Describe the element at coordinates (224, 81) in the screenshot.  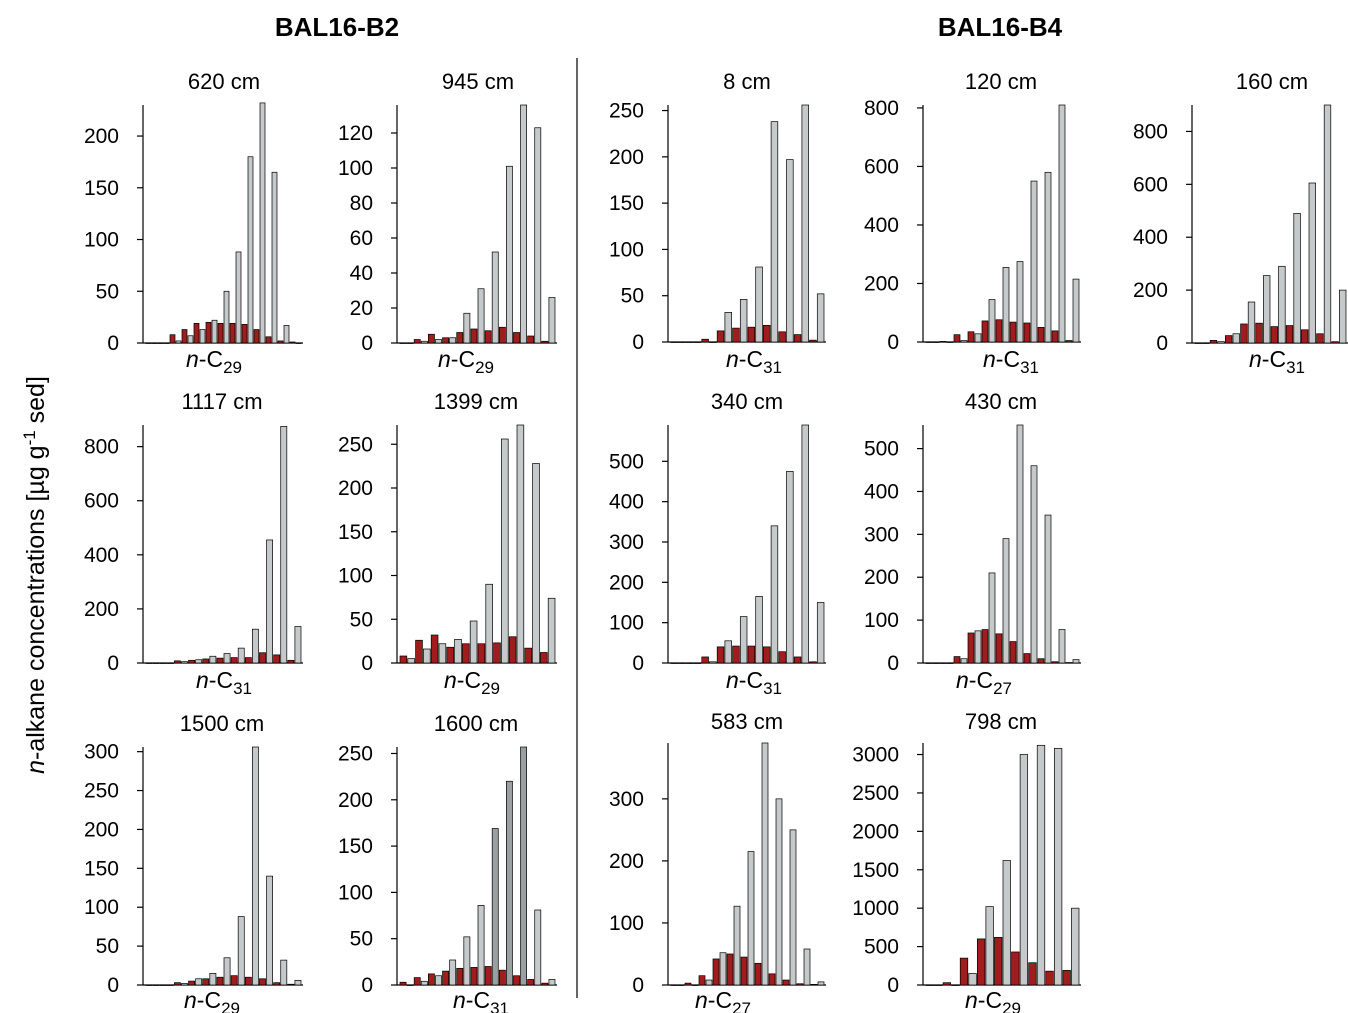
I see `panel-title: 620 cm` at that location.